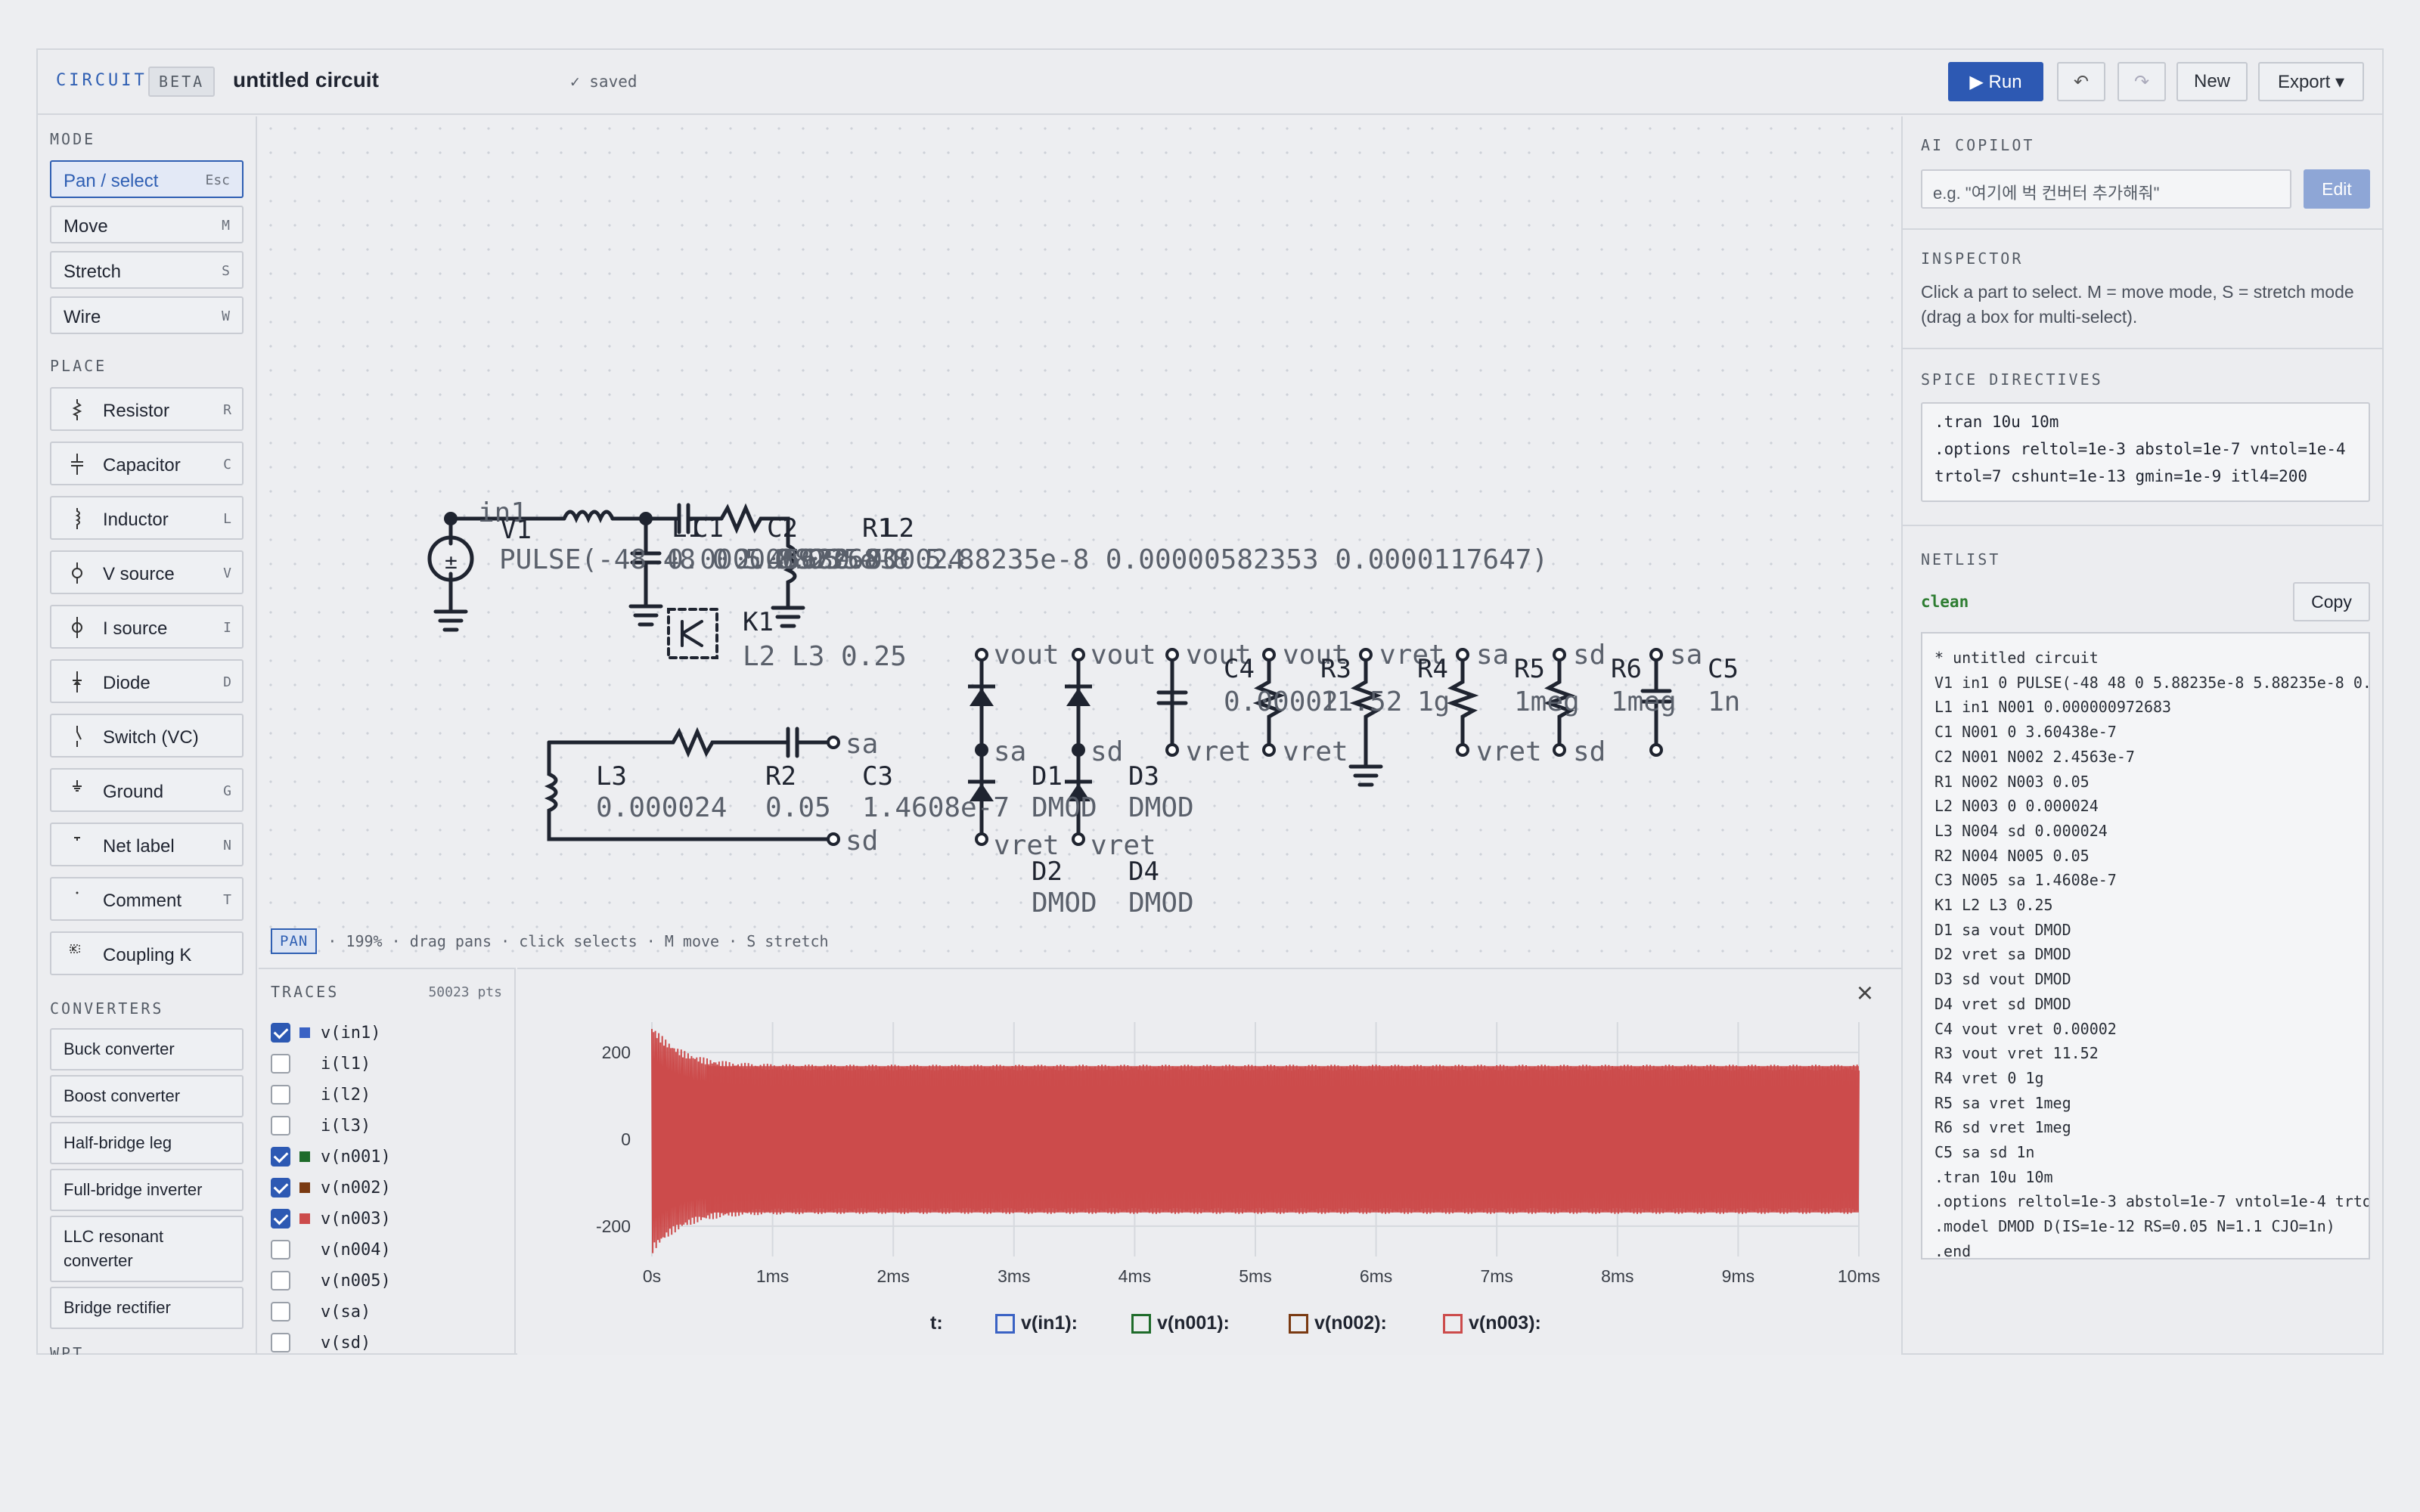  Describe the element at coordinates (1047, 777) in the screenshot. I see `d1-label: D1` at that location.